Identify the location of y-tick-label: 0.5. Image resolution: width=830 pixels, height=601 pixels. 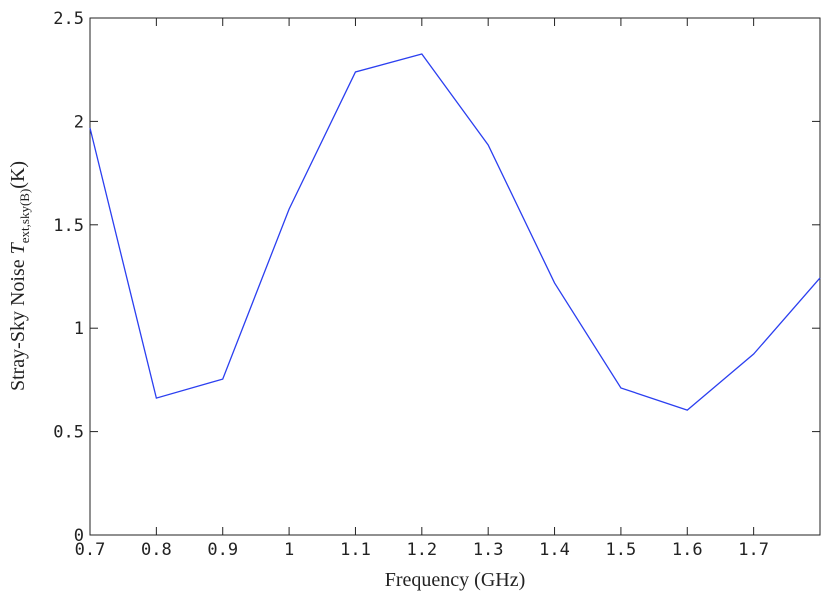
(68, 433).